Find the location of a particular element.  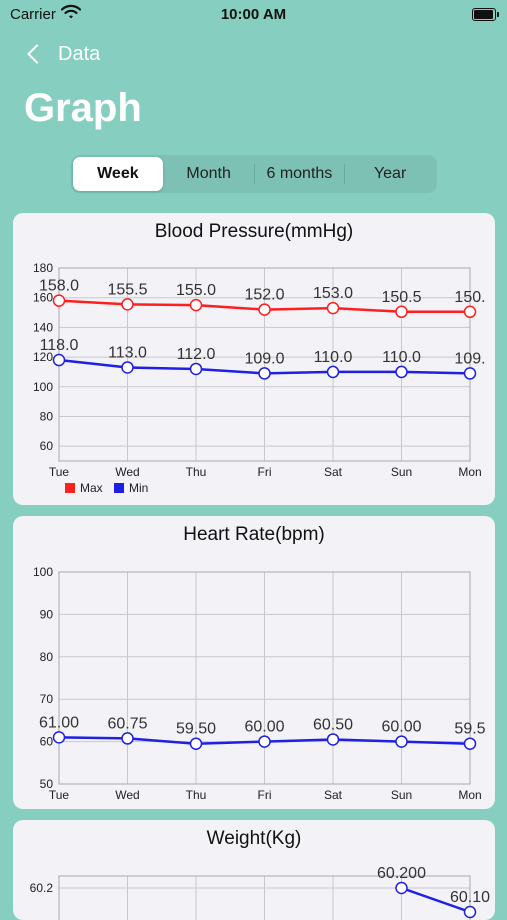

data-label: 158.0 is located at coordinates (59, 286).